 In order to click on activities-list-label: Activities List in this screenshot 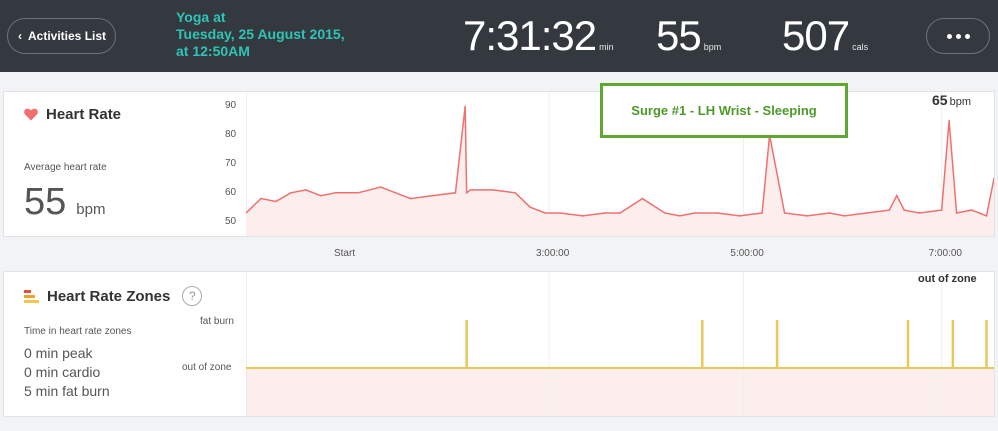, I will do `click(67, 36)`.